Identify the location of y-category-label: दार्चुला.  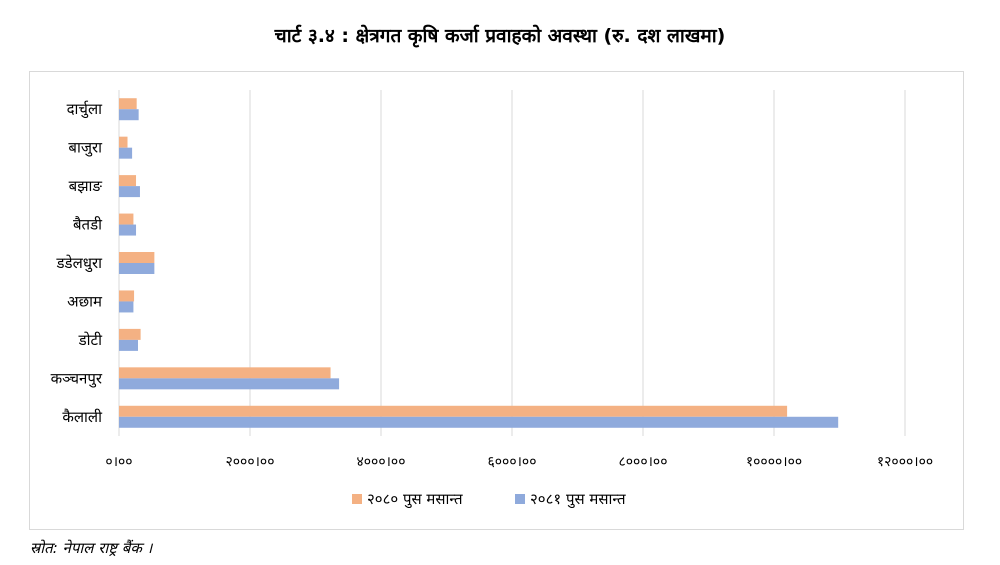
(85, 109).